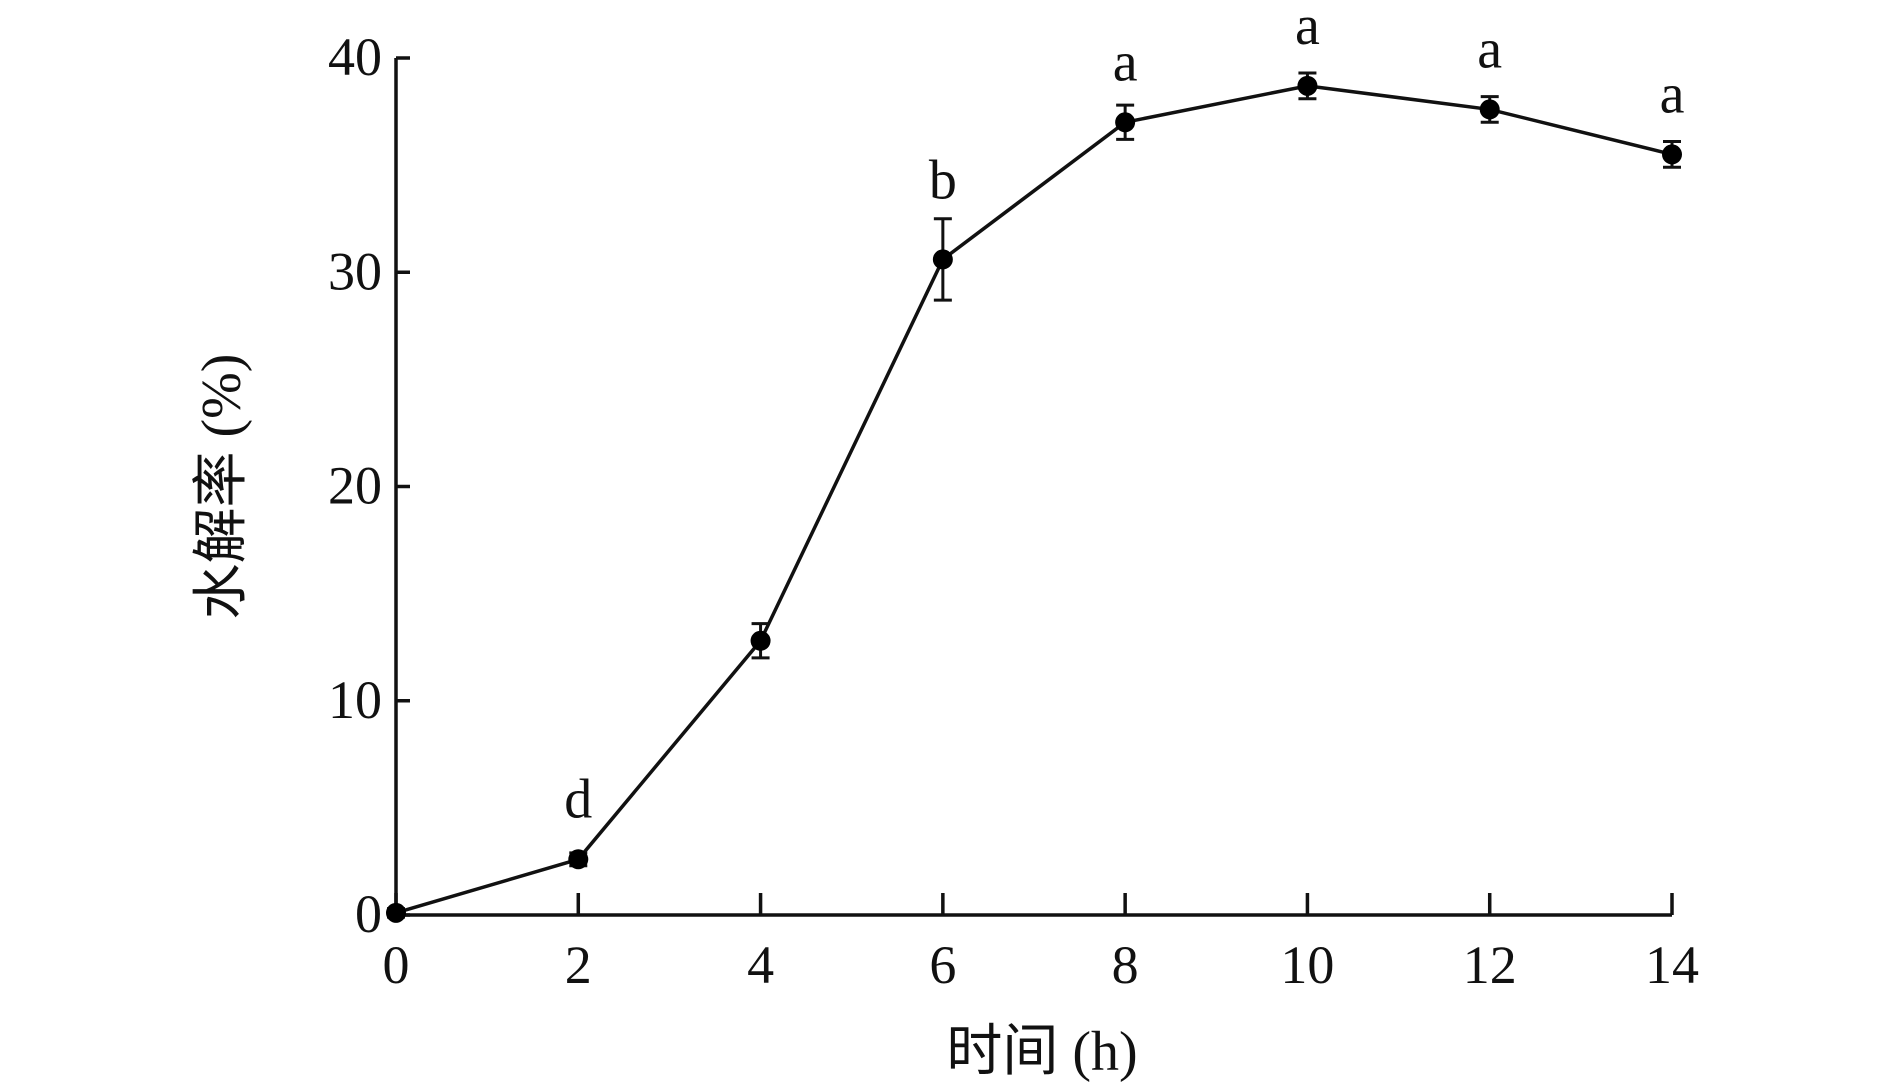 Image resolution: width=1890 pixels, height=1088 pixels. What do you see at coordinates (943, 181) in the screenshot?
I see `significance-label: b` at bounding box center [943, 181].